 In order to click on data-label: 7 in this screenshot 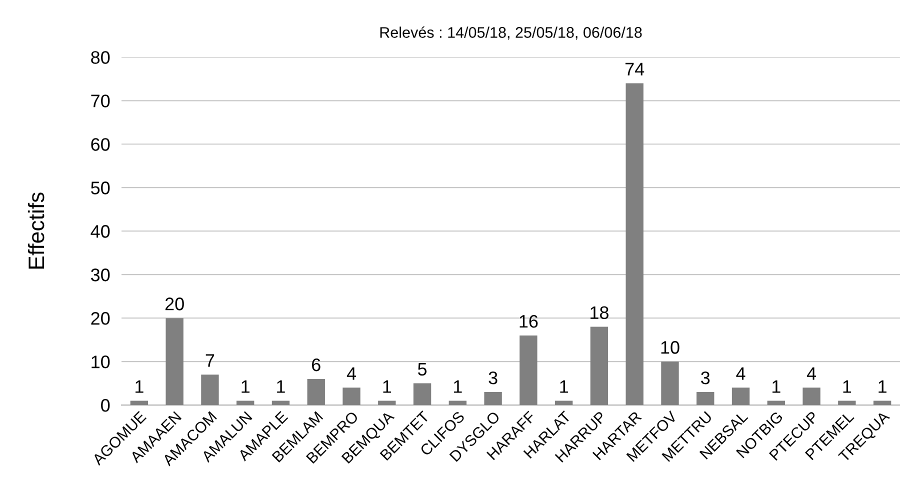, I will do `click(210, 360)`.